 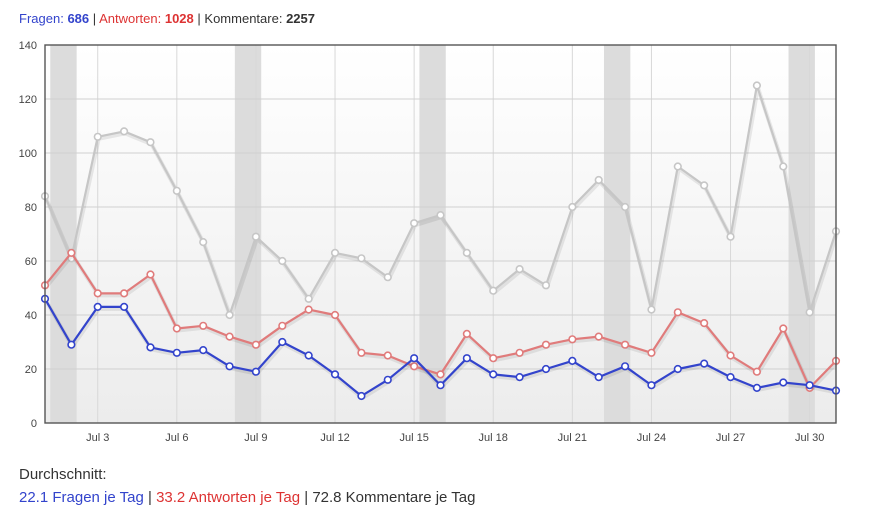 What do you see at coordinates (394, 497) in the screenshot?
I see `average-comments: 72.8 Kommentare je Tag` at bounding box center [394, 497].